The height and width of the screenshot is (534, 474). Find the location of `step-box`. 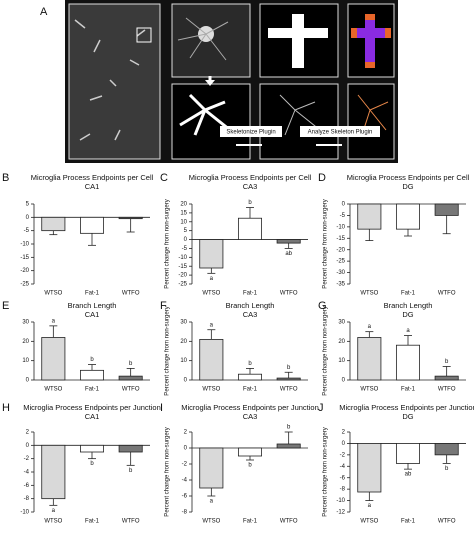

step-box is located at coordinates (251, 131).